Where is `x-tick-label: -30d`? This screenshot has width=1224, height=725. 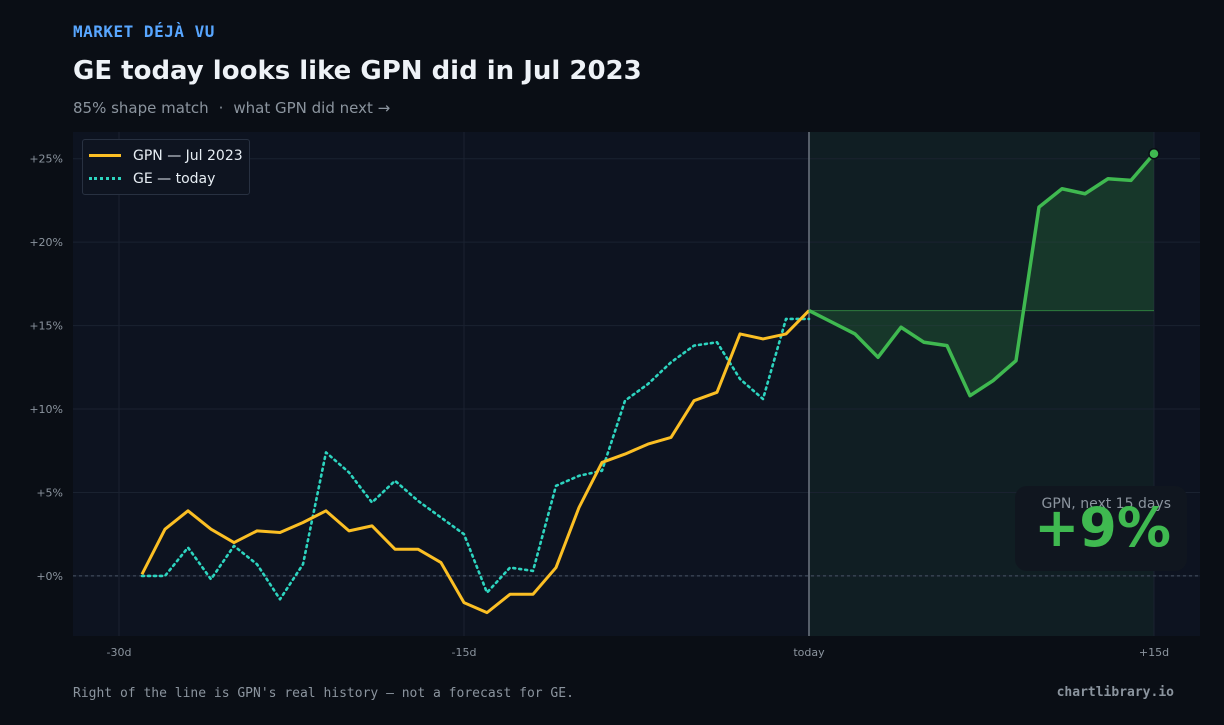
x-tick-label: -30d is located at coordinates (119, 652).